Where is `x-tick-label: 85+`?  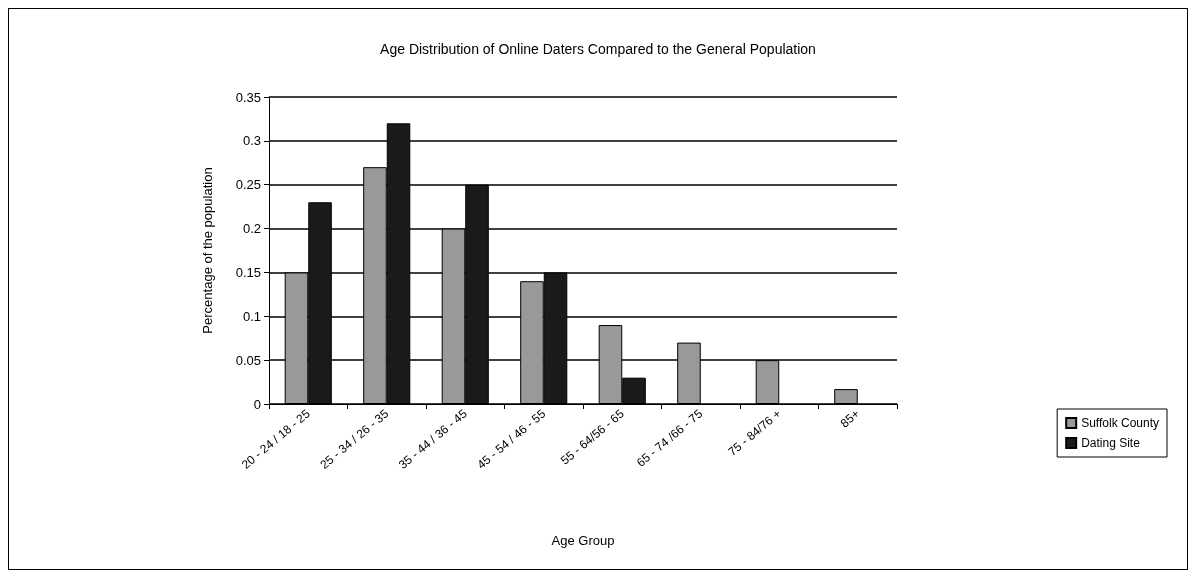
x-tick-label: 85+ is located at coordinates (850, 418).